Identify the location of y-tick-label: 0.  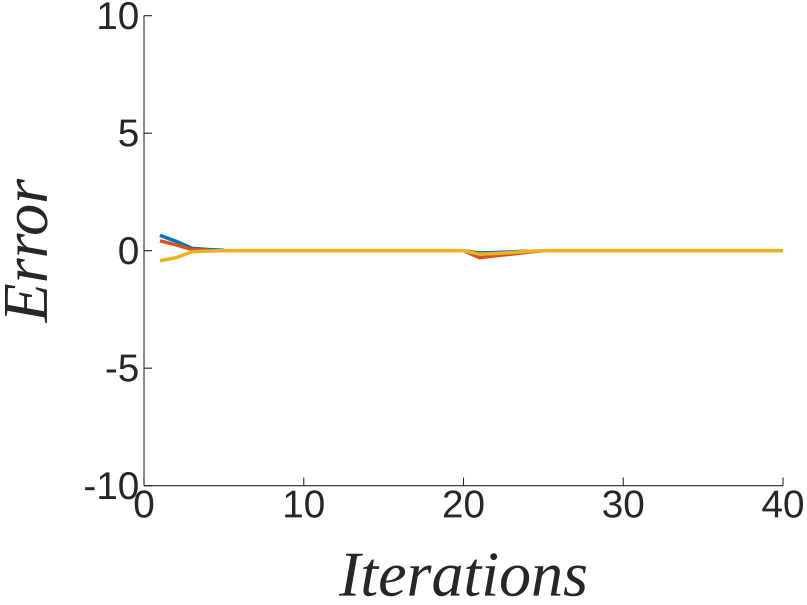
(128, 250).